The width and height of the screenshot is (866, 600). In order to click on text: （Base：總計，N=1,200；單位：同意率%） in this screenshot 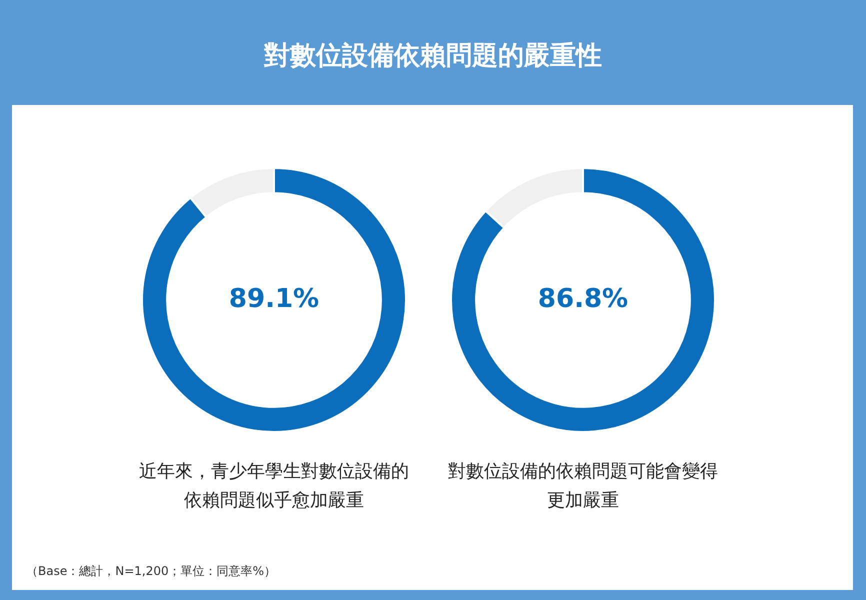, I will do `click(151, 571)`.